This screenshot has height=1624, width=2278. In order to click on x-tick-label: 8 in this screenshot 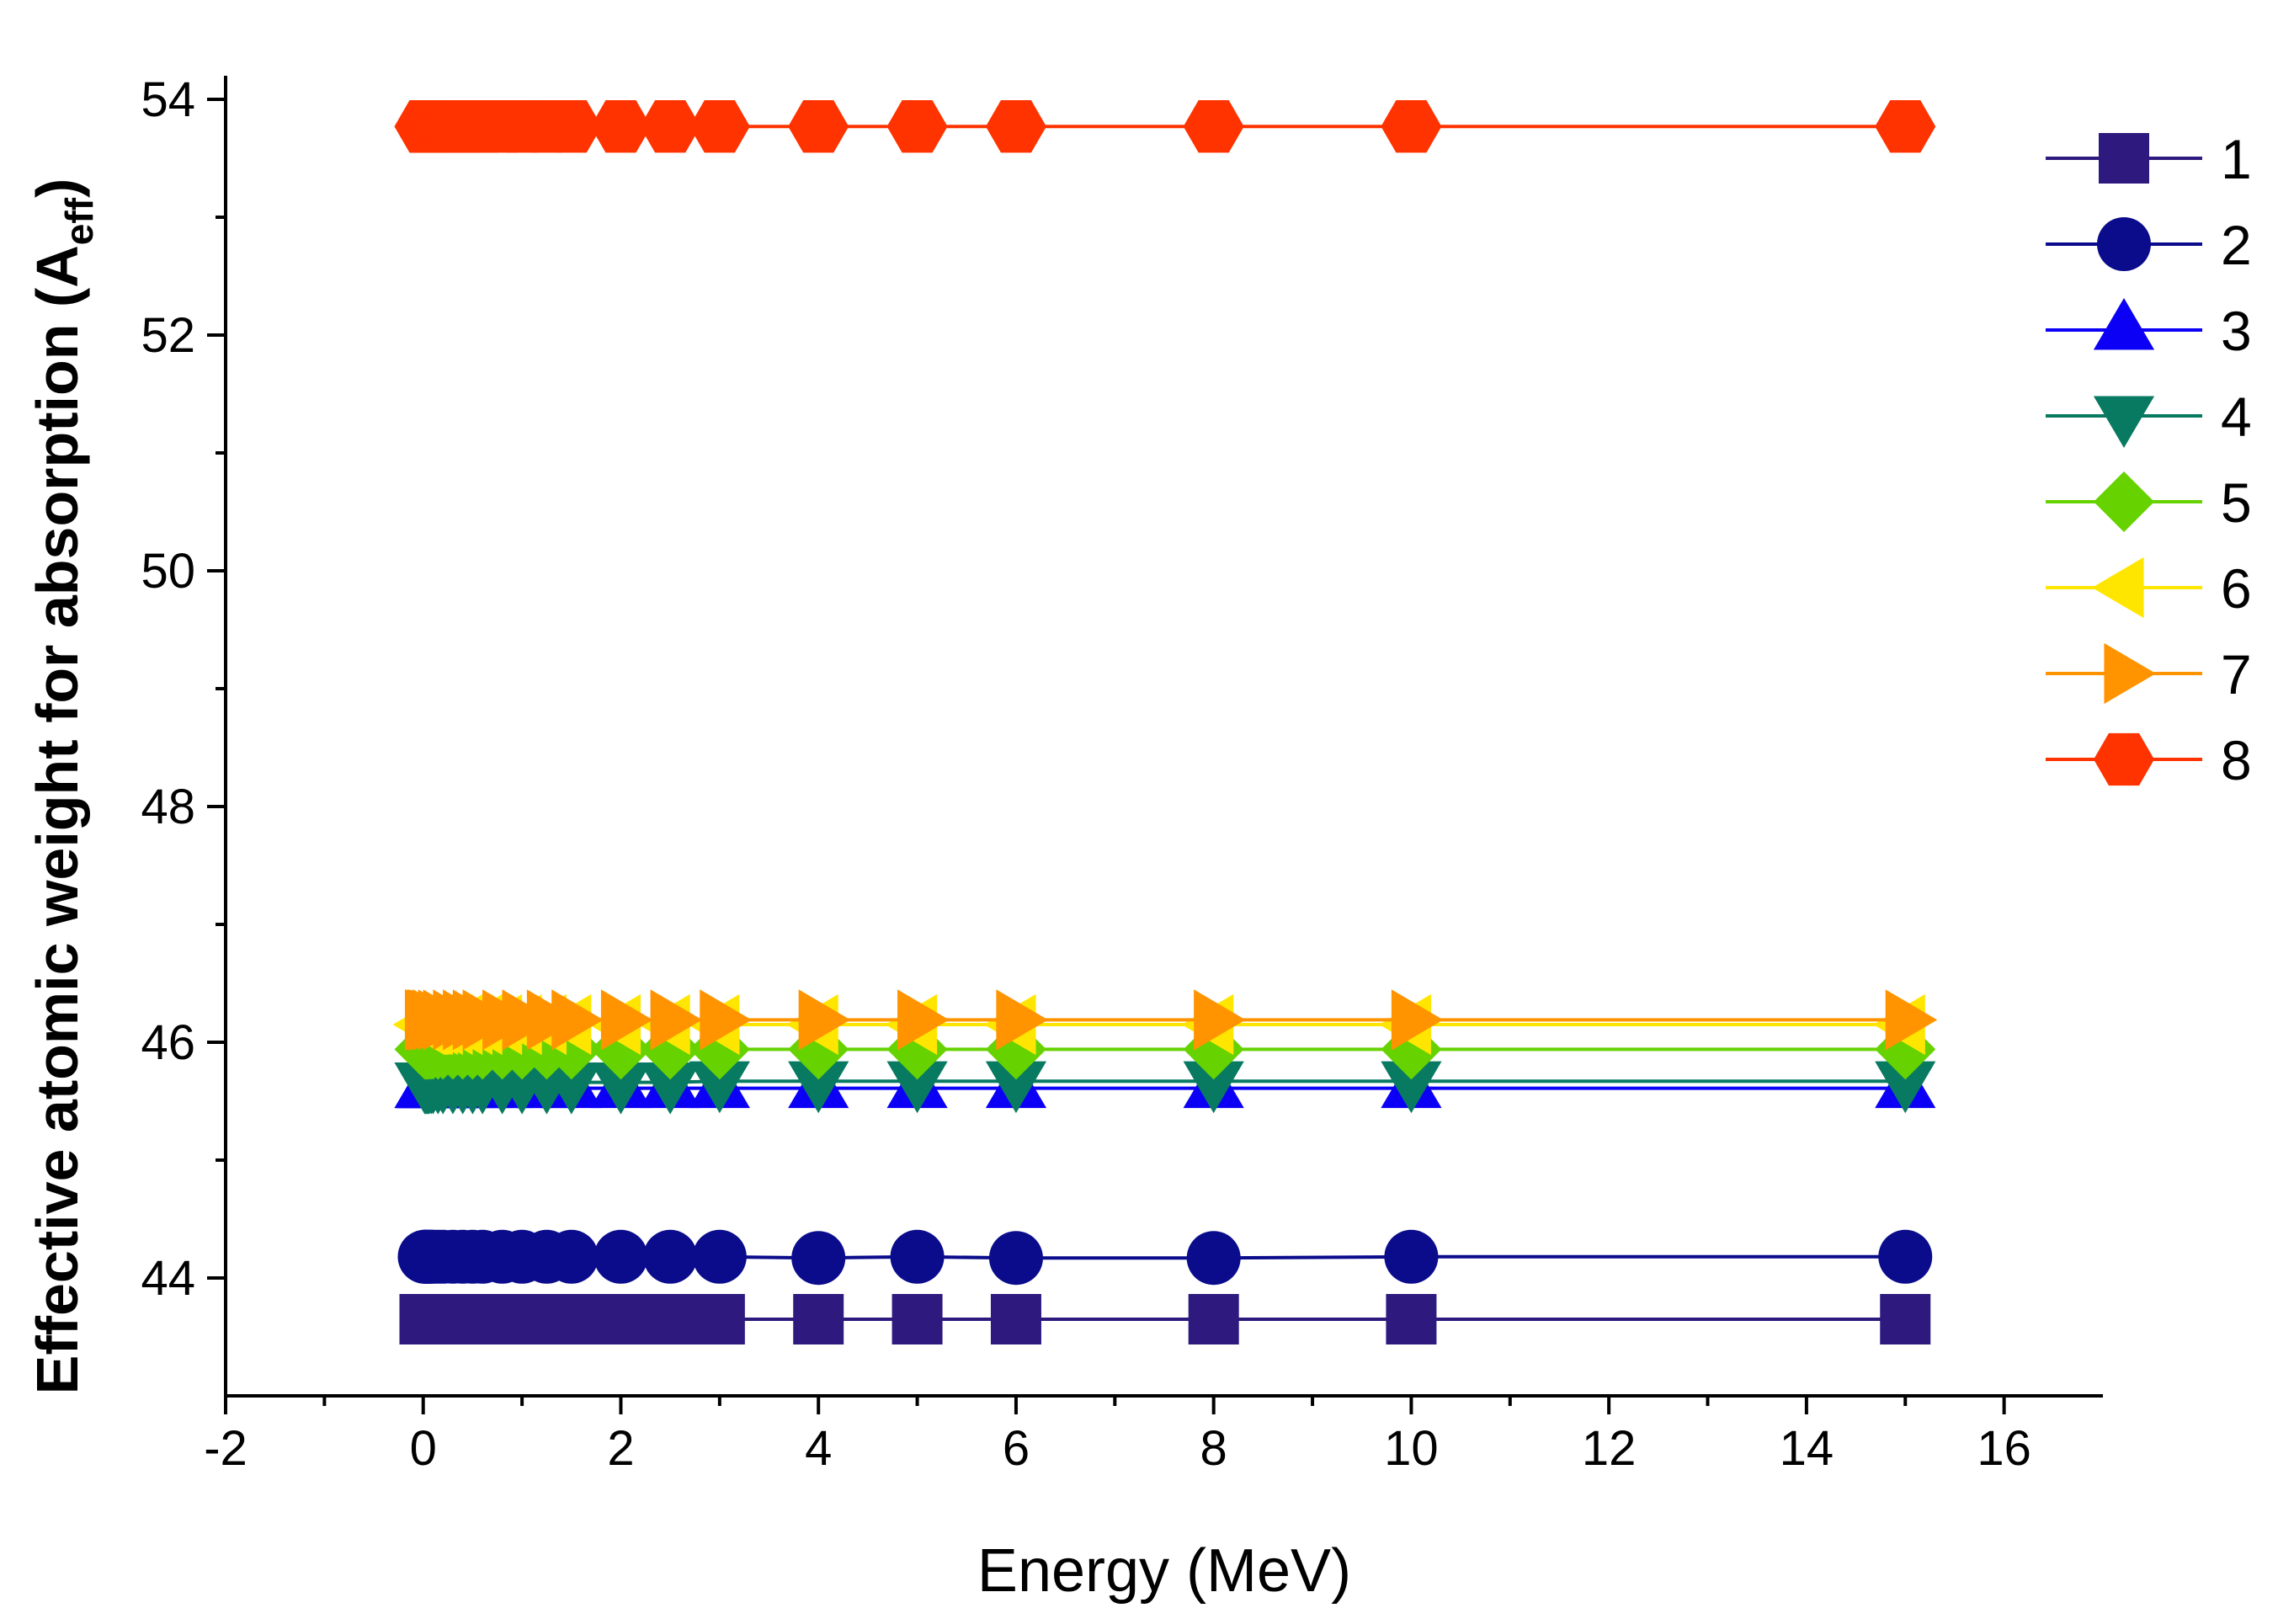, I will do `click(1213, 1448)`.